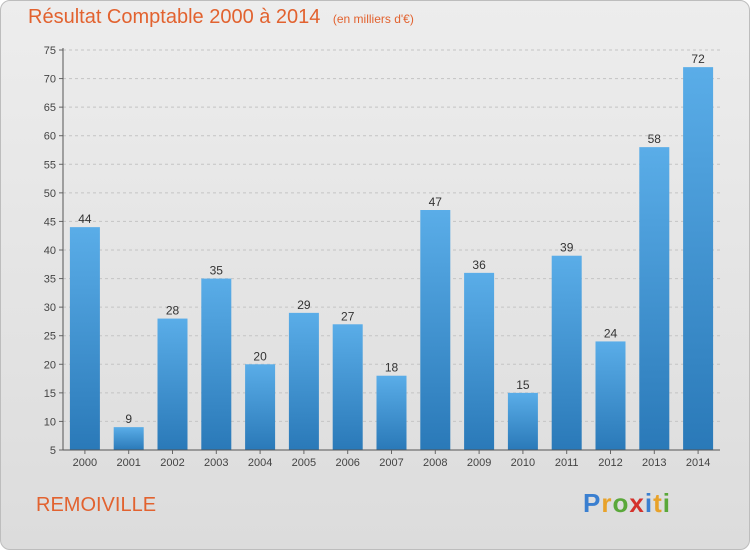 This screenshot has width=750, height=550. Describe the element at coordinates (348, 316) in the screenshot. I see `value-label: 27` at that location.